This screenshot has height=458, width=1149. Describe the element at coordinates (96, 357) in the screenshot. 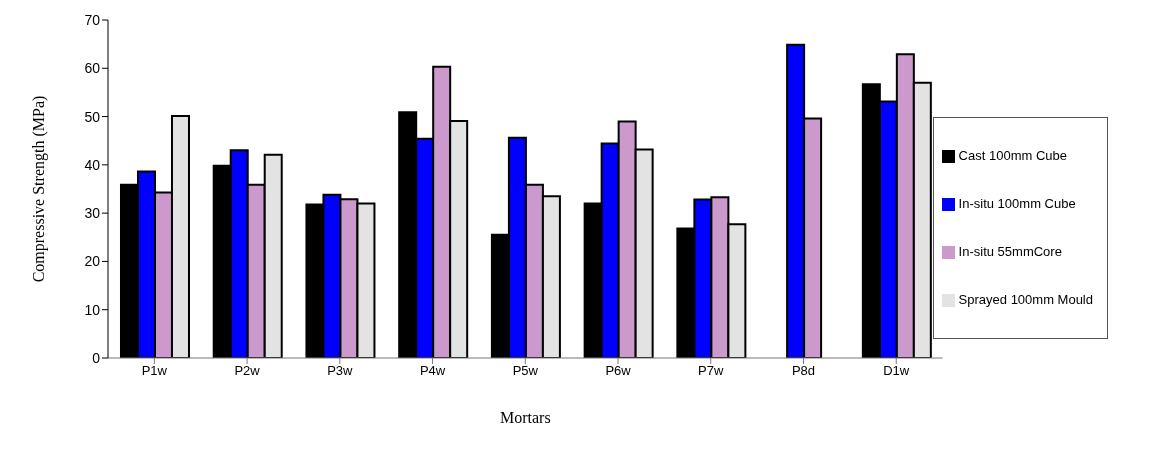

I see `y-tick-label: 0` at that location.